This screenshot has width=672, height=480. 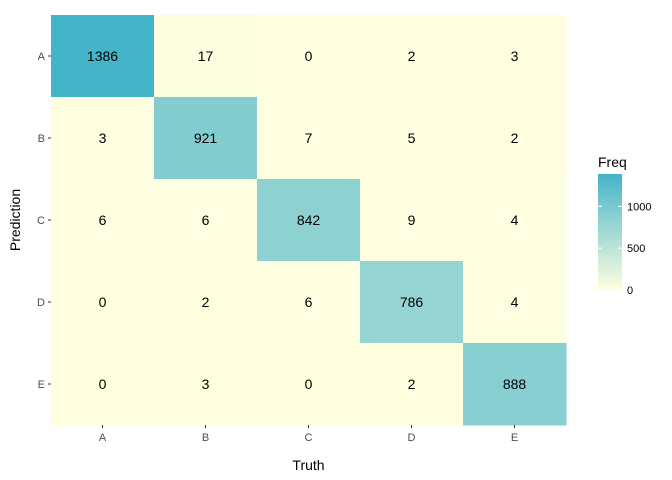 I want to click on cell-value-label: 786, so click(x=412, y=302).